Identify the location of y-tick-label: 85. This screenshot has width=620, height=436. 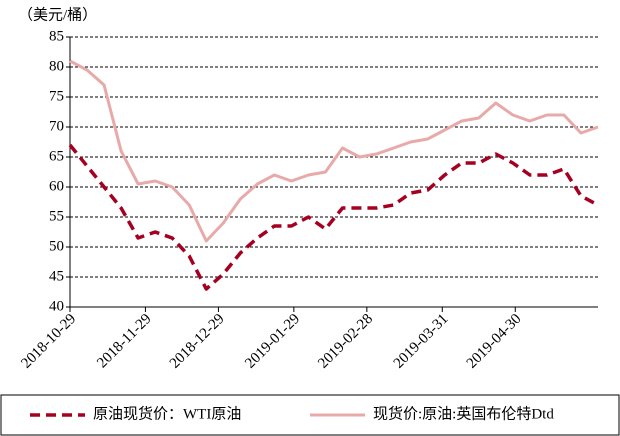
(56, 36).